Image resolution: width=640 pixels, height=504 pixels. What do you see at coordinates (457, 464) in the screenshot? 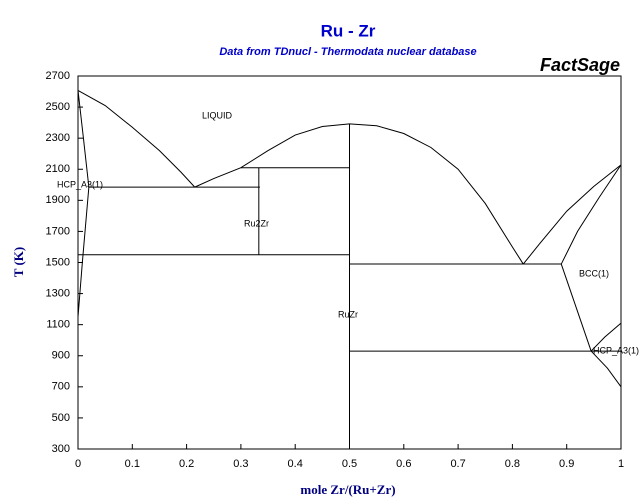
I see `x-tick-label: 0.7` at bounding box center [457, 464].